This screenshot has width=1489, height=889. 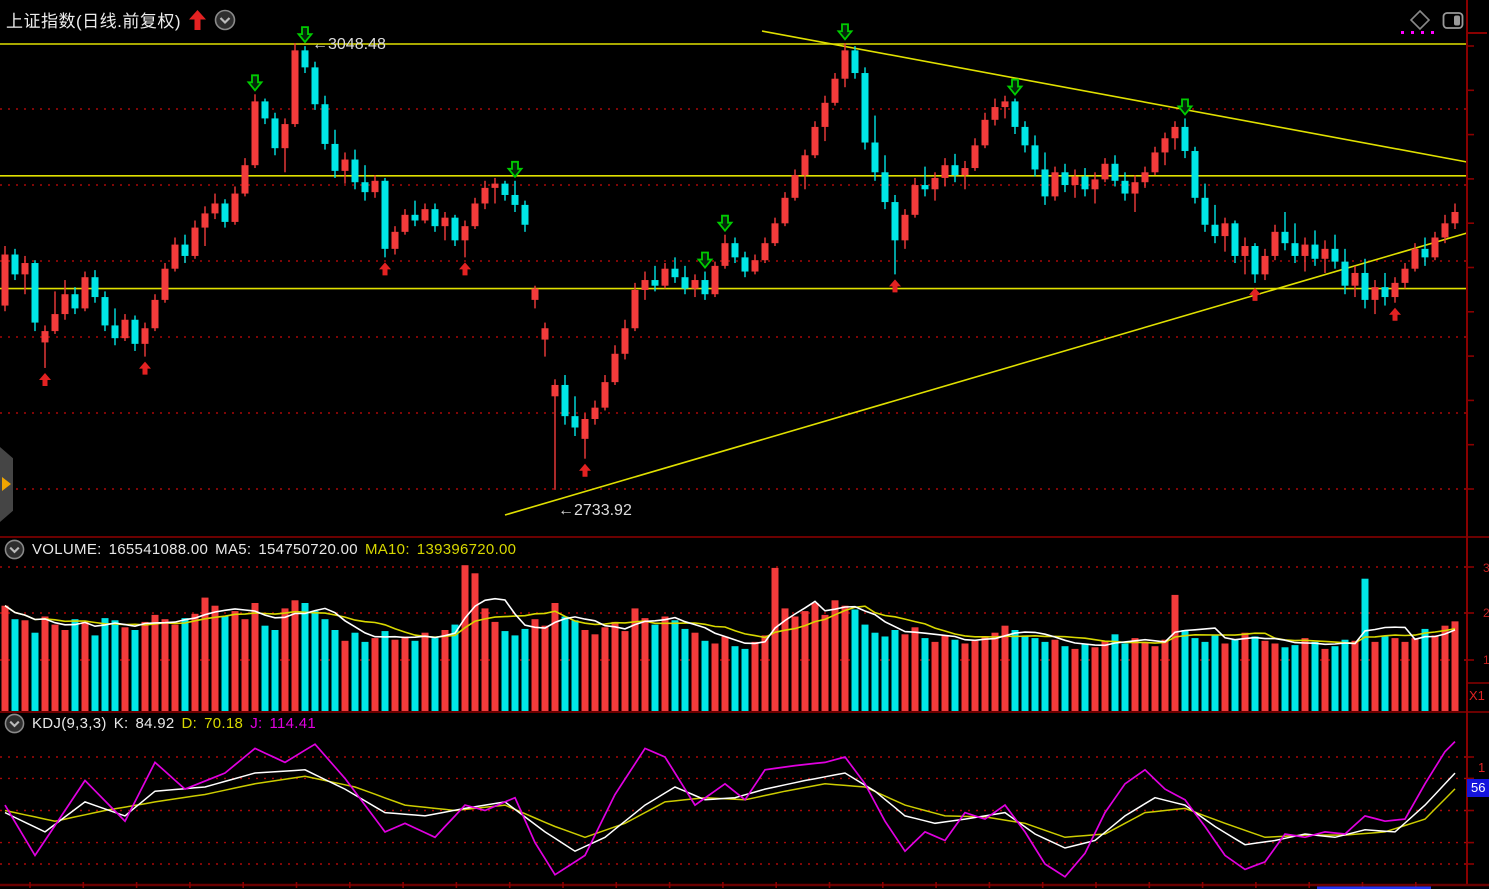 I want to click on kdj-axis-top-label: 1, so click(x=1482, y=767).